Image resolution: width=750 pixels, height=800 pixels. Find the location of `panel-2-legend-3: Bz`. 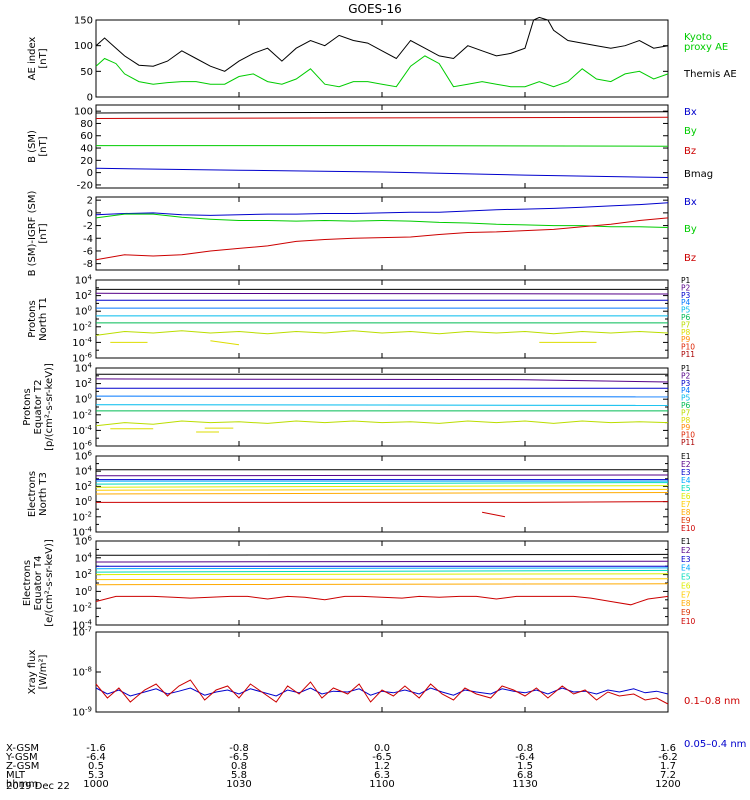

panel-2-legend-3: Bz is located at coordinates (690, 151).